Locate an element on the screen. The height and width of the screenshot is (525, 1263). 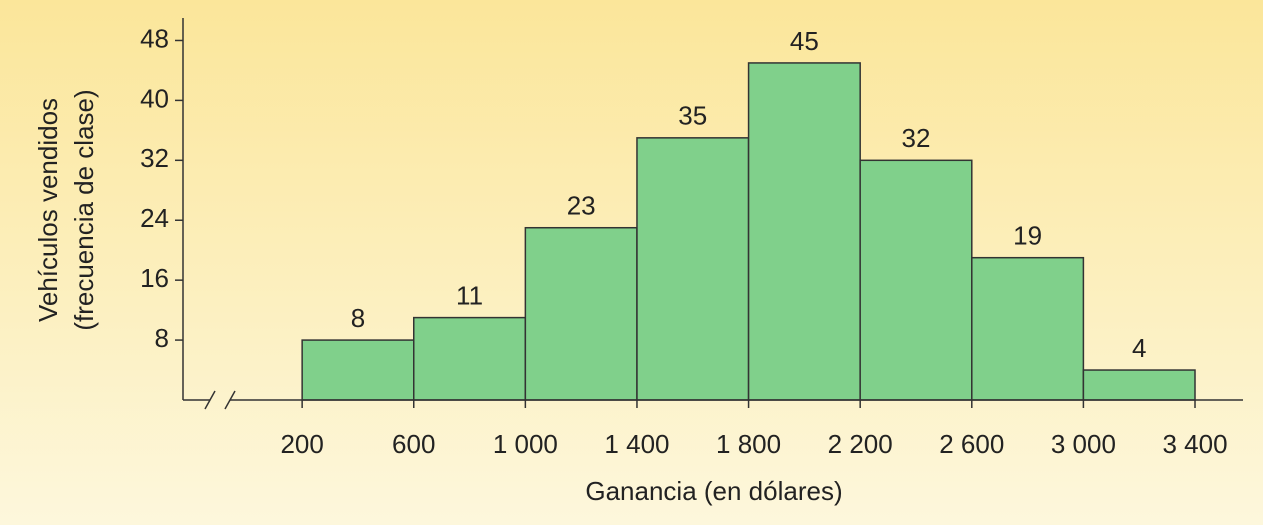
x-tick-label: 600 is located at coordinates (413, 444).